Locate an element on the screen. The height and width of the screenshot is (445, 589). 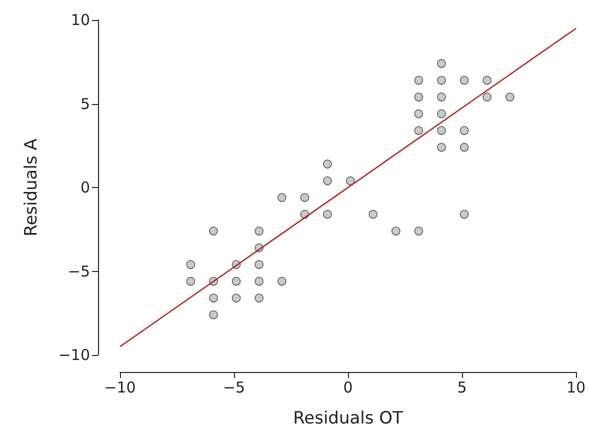
x-tick-label: 5 is located at coordinates (462, 387).